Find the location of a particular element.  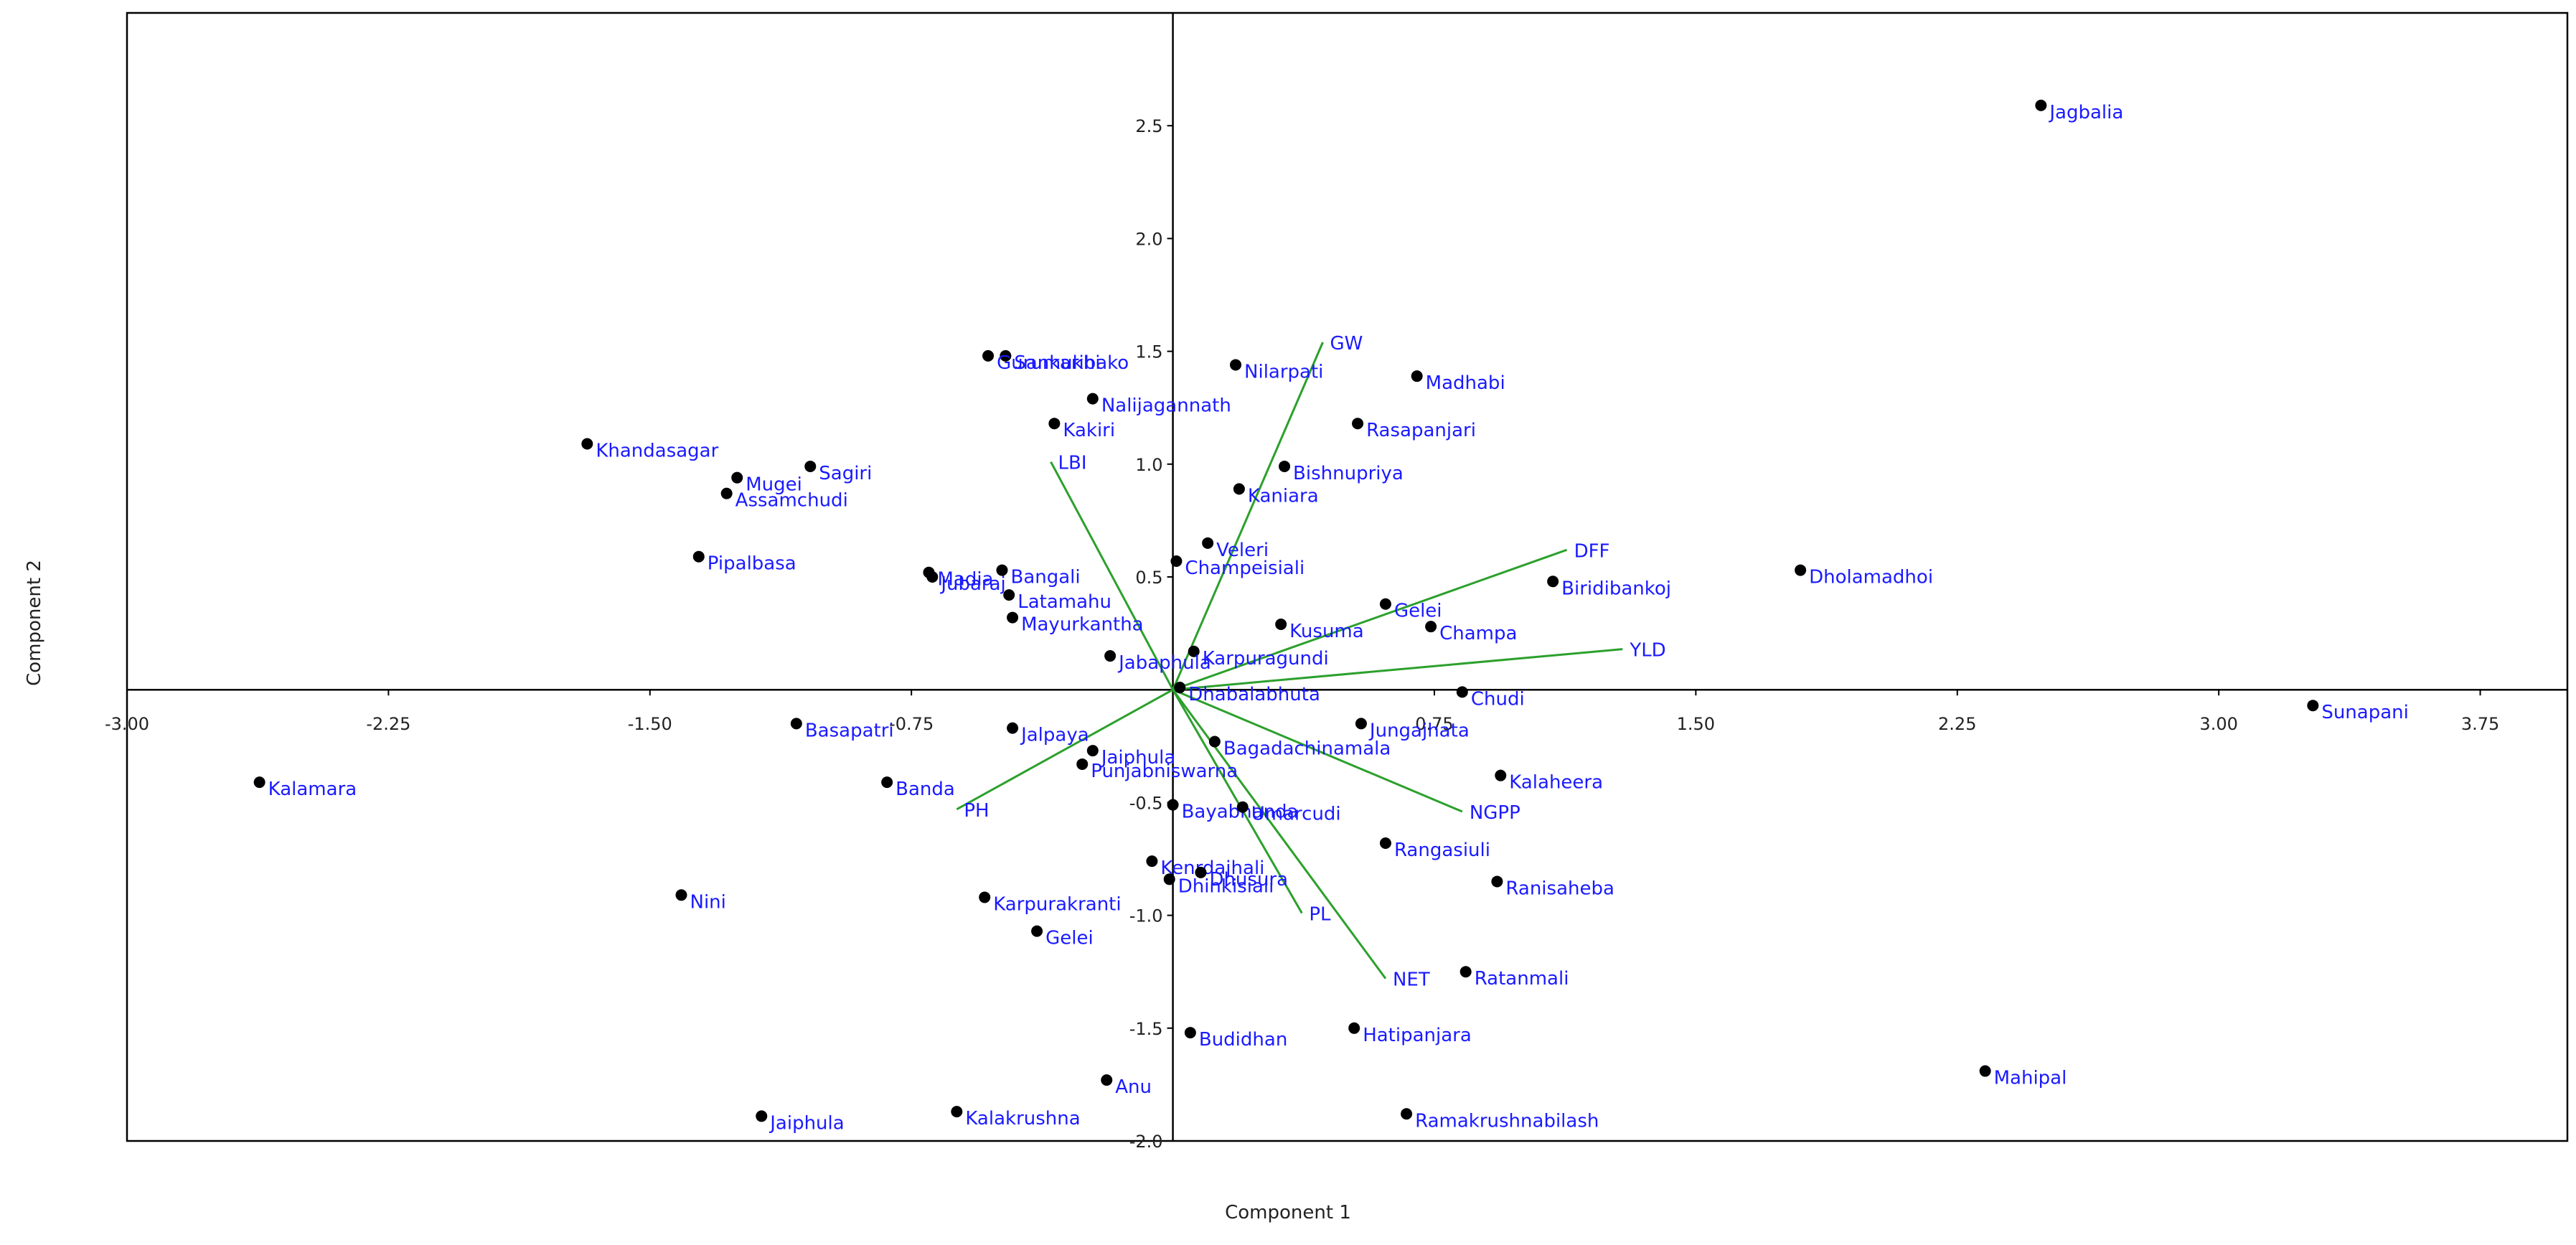

y-axis-title: Component 2 is located at coordinates (34, 623).